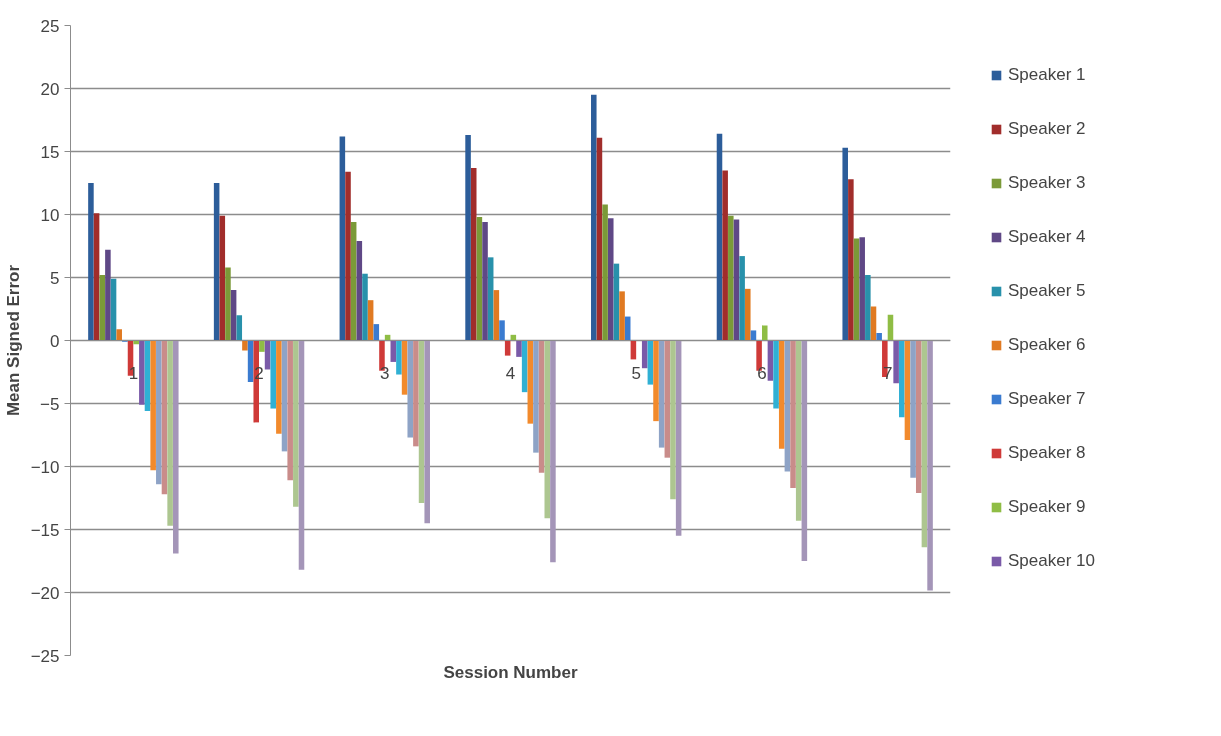 The height and width of the screenshot is (736, 1221). What do you see at coordinates (510, 672) in the screenshot?
I see `x-axis-title: Session Number` at bounding box center [510, 672].